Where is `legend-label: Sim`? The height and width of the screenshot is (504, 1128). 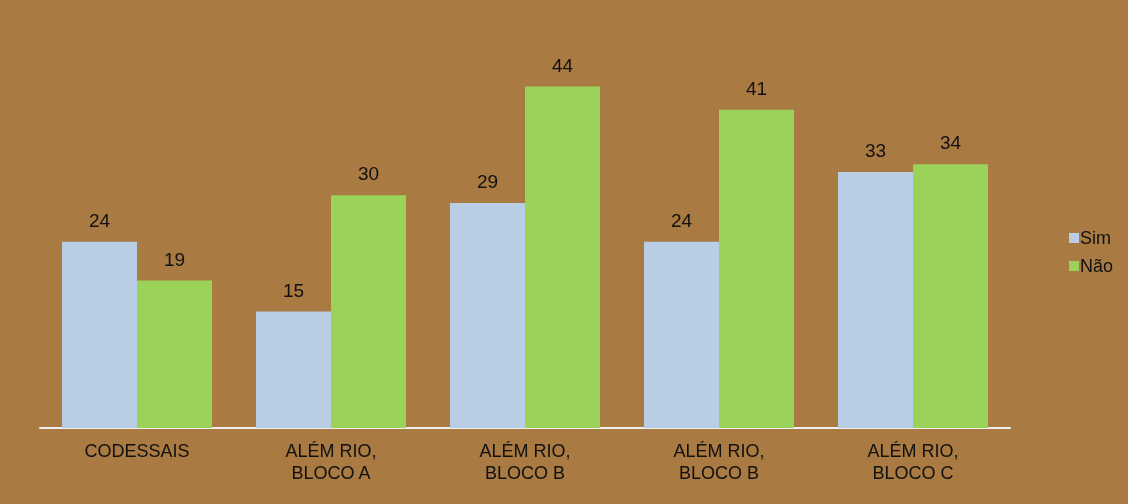 legend-label: Sim is located at coordinates (1095, 238).